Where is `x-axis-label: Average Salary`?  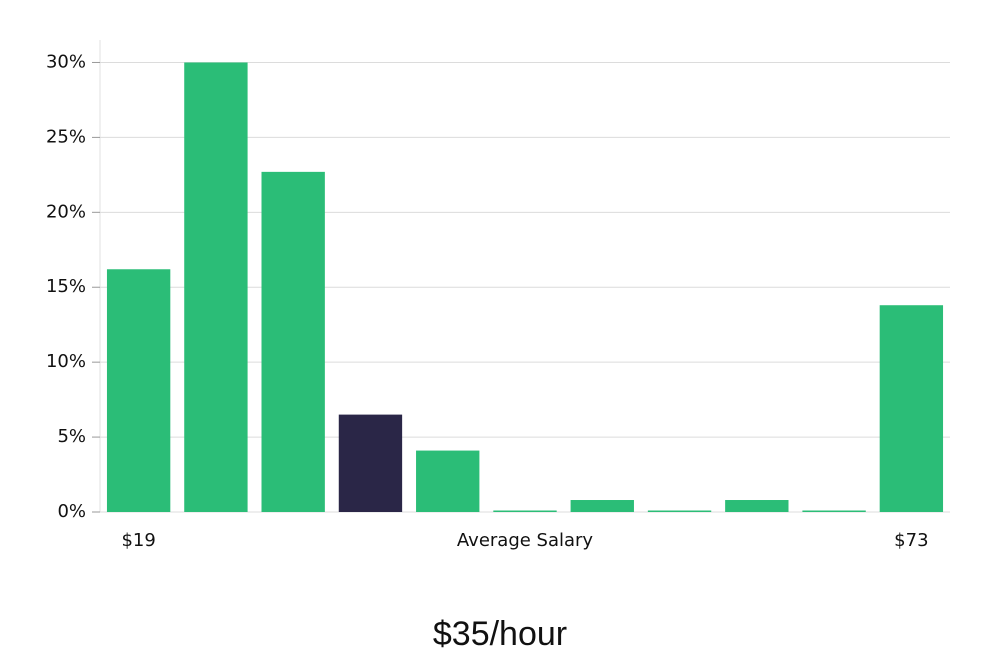
x-axis-label: Average Salary is located at coordinates (525, 540).